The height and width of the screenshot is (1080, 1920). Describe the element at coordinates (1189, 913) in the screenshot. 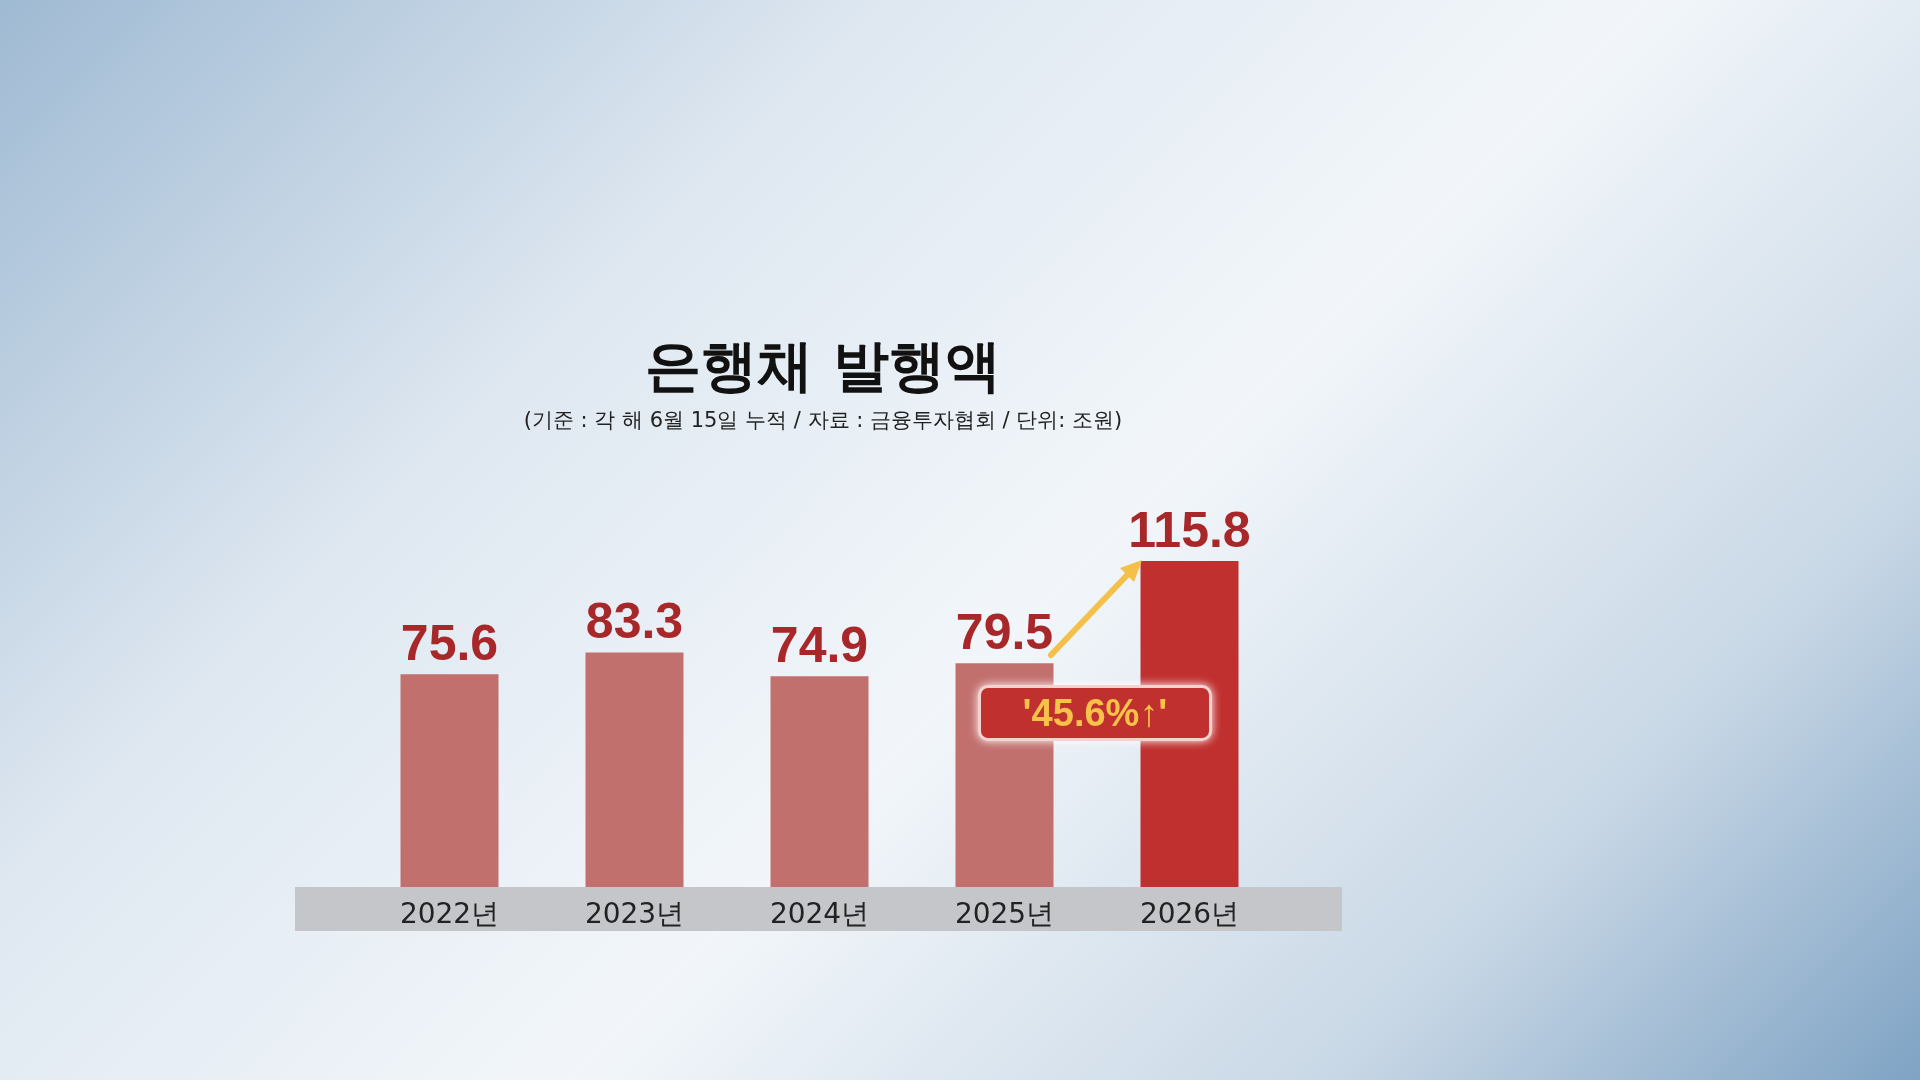

I see `x-tick-label: 2026년` at that location.